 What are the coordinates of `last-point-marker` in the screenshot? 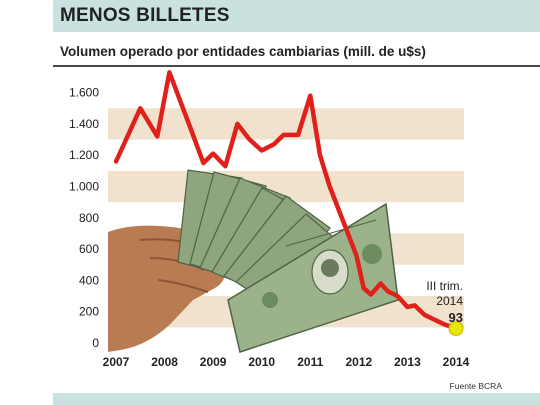 It's located at (456, 328).